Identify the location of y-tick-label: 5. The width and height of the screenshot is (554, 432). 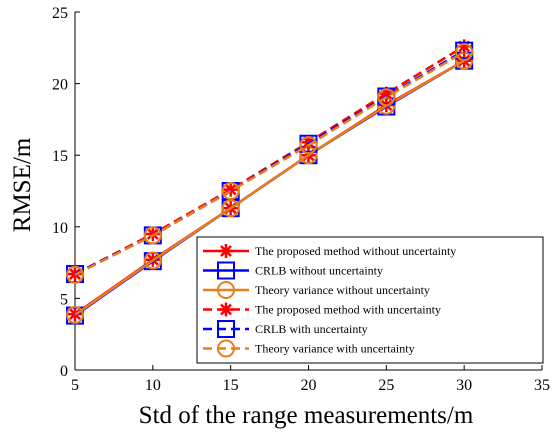
(64, 299).